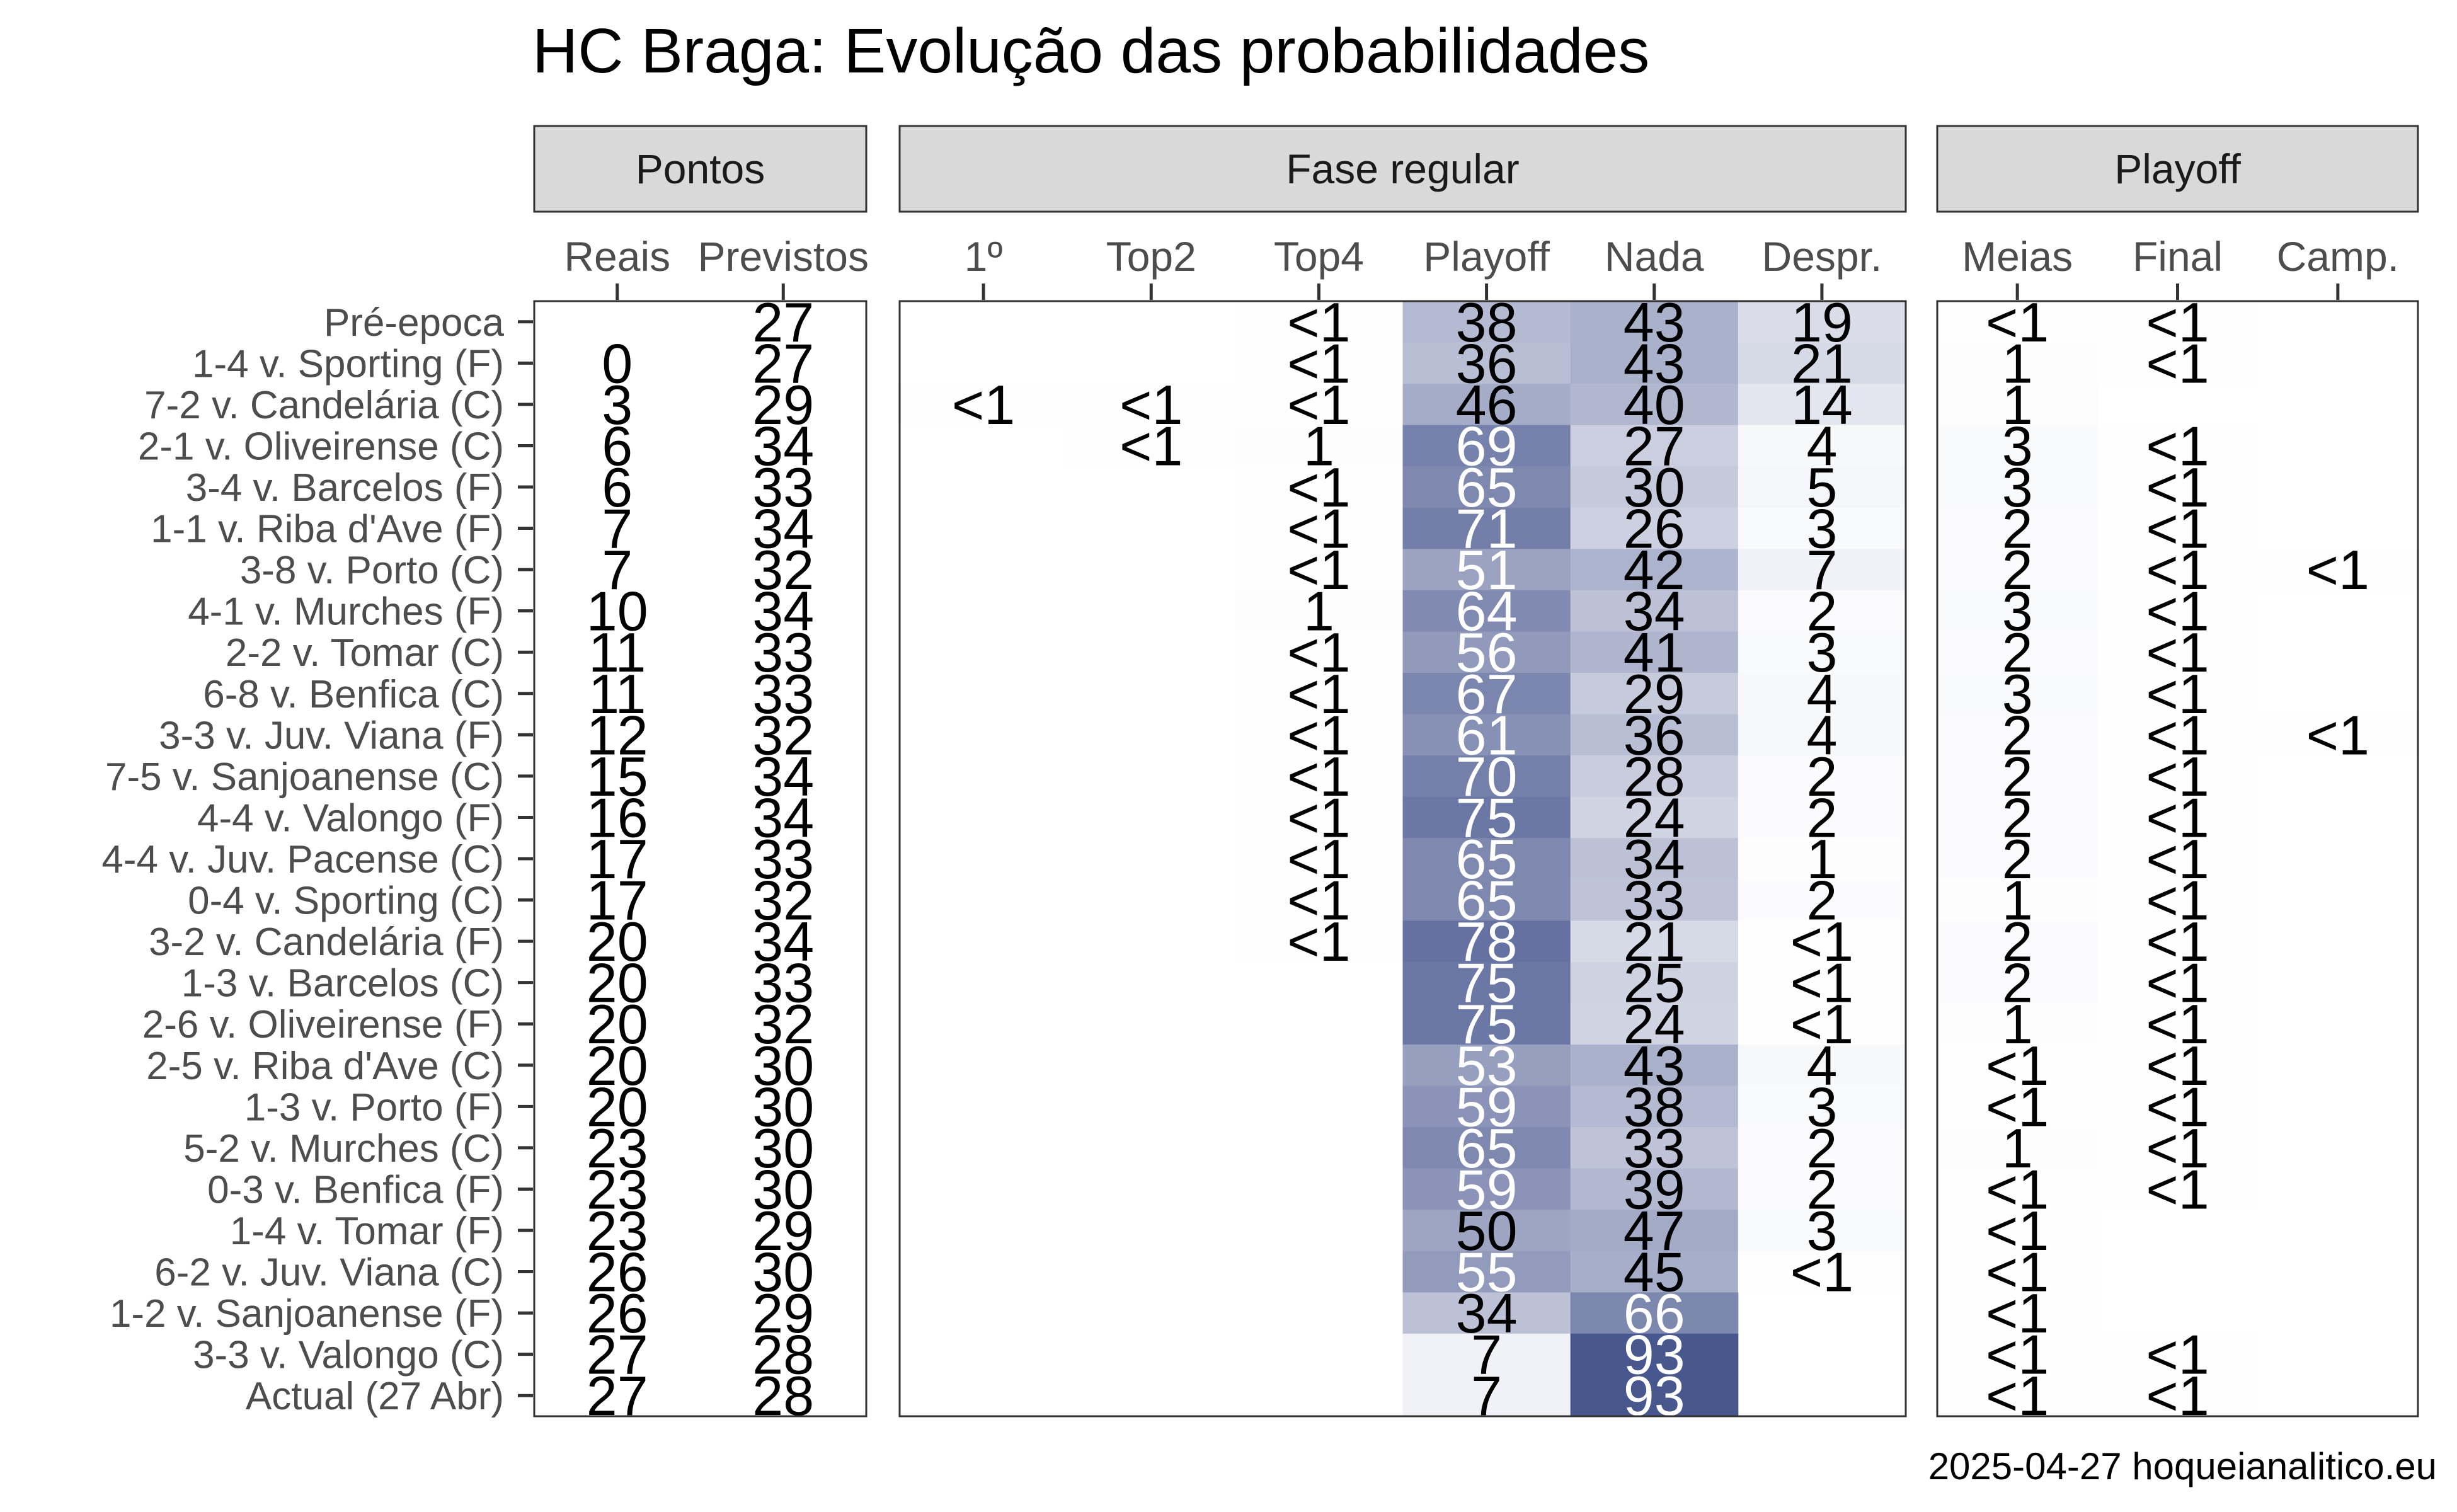 This screenshot has width=2457, height=1512. I want to click on row-label: 1-1 v. Riba d'Ave (F), so click(327, 529).